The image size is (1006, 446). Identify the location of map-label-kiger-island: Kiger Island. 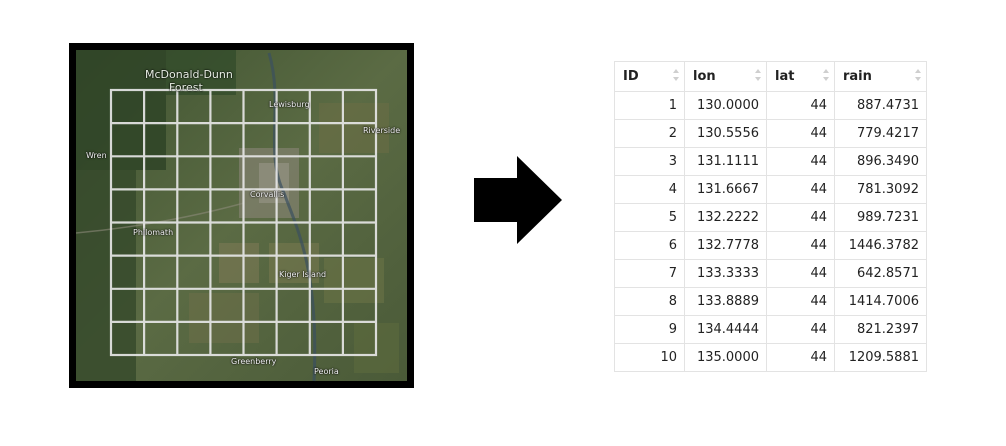
(303, 274).